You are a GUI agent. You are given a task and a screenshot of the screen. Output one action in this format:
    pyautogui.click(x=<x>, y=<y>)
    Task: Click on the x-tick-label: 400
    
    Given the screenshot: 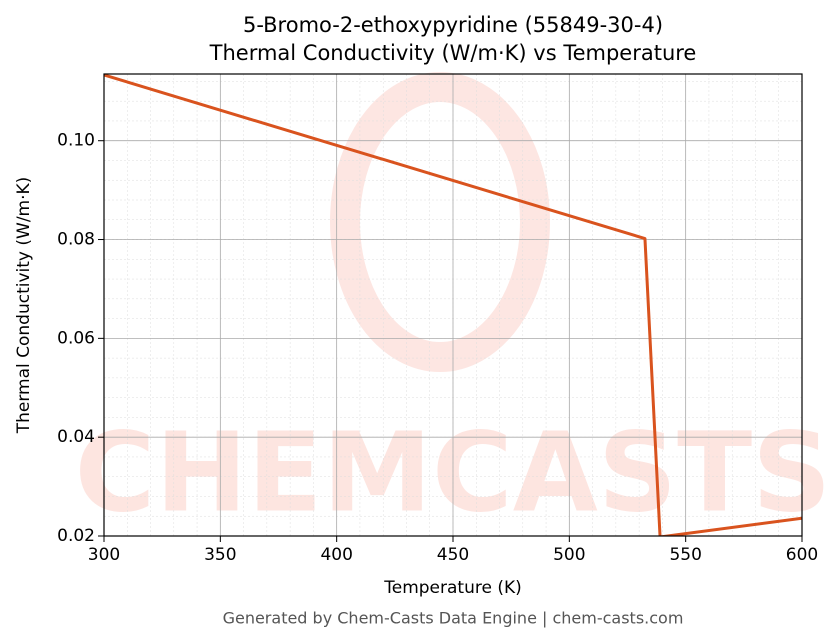 What is the action you would take?
    pyautogui.click(x=336, y=555)
    